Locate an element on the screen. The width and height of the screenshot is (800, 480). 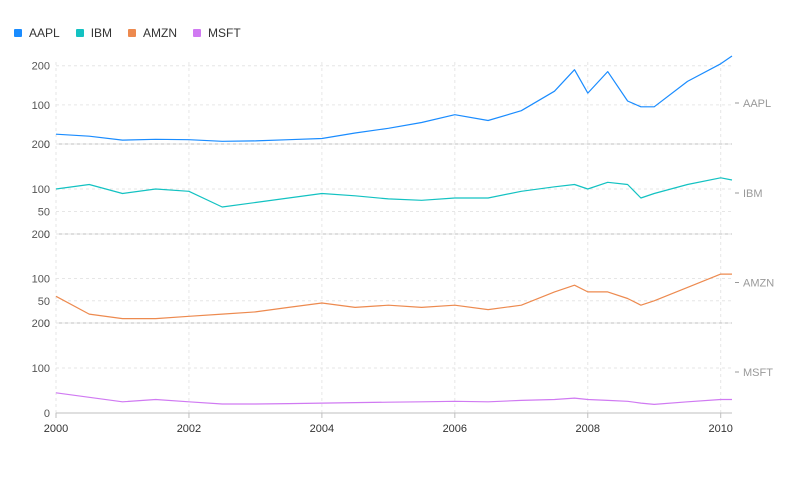
series-label-aapl: AAPL is located at coordinates (757, 104).